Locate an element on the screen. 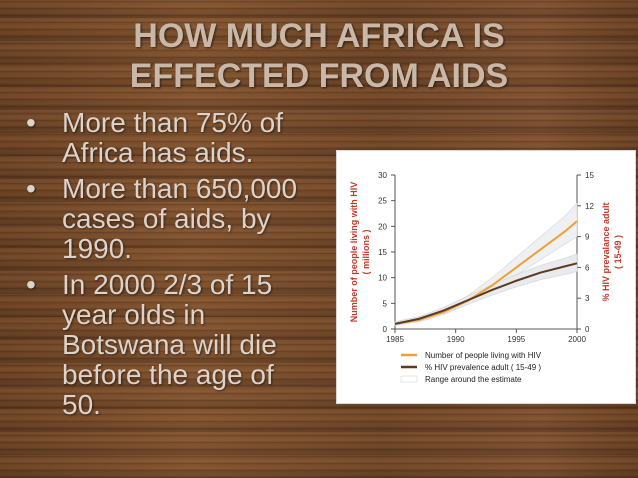 This screenshot has height=478, width=638. y-axis-label-units: ( millions ) is located at coordinates (366, 251).